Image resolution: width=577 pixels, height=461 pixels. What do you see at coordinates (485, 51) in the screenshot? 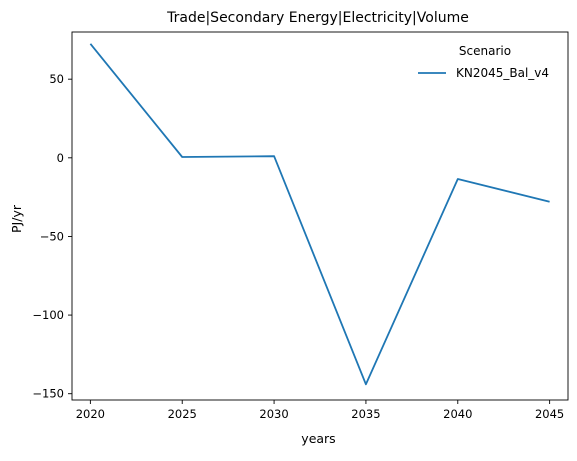
I see `legend-title: Scenario` at bounding box center [485, 51].